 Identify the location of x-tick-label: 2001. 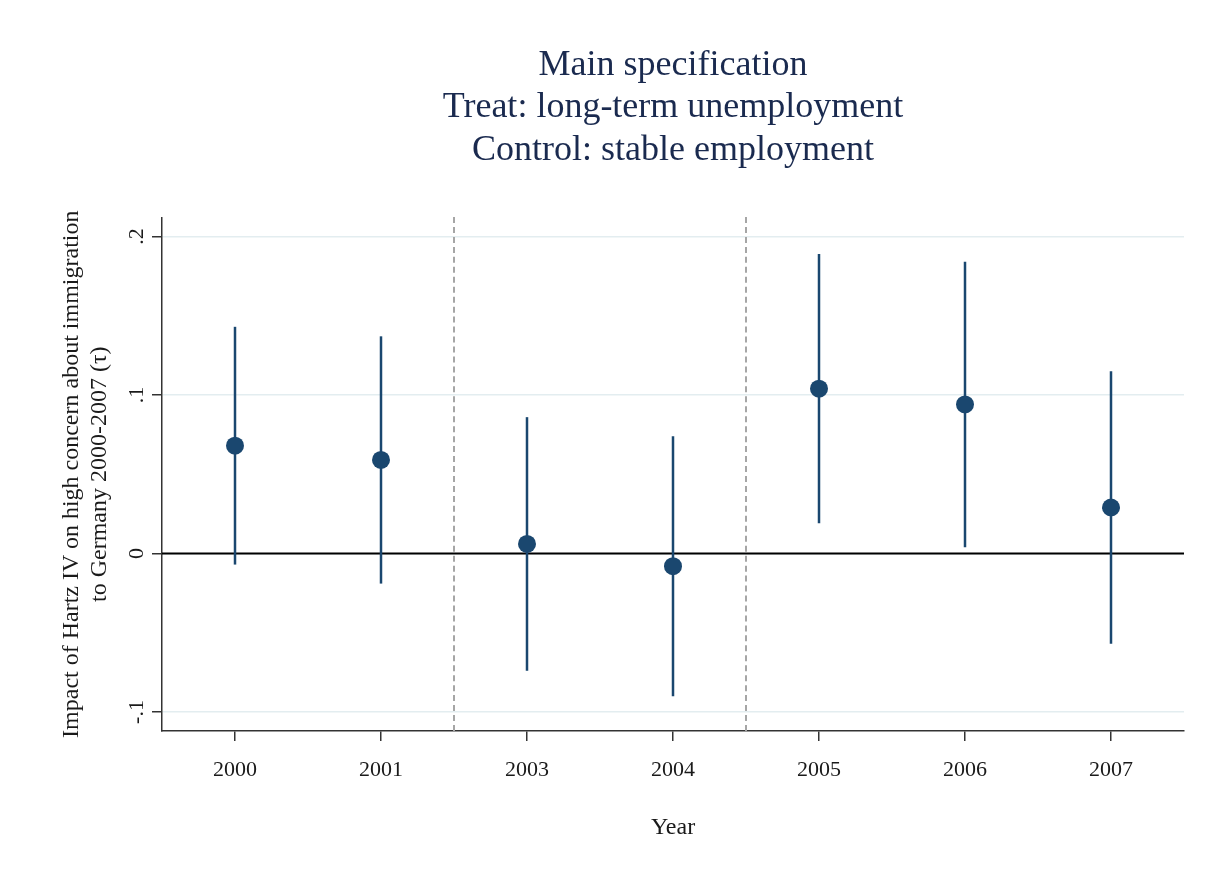
(381, 768).